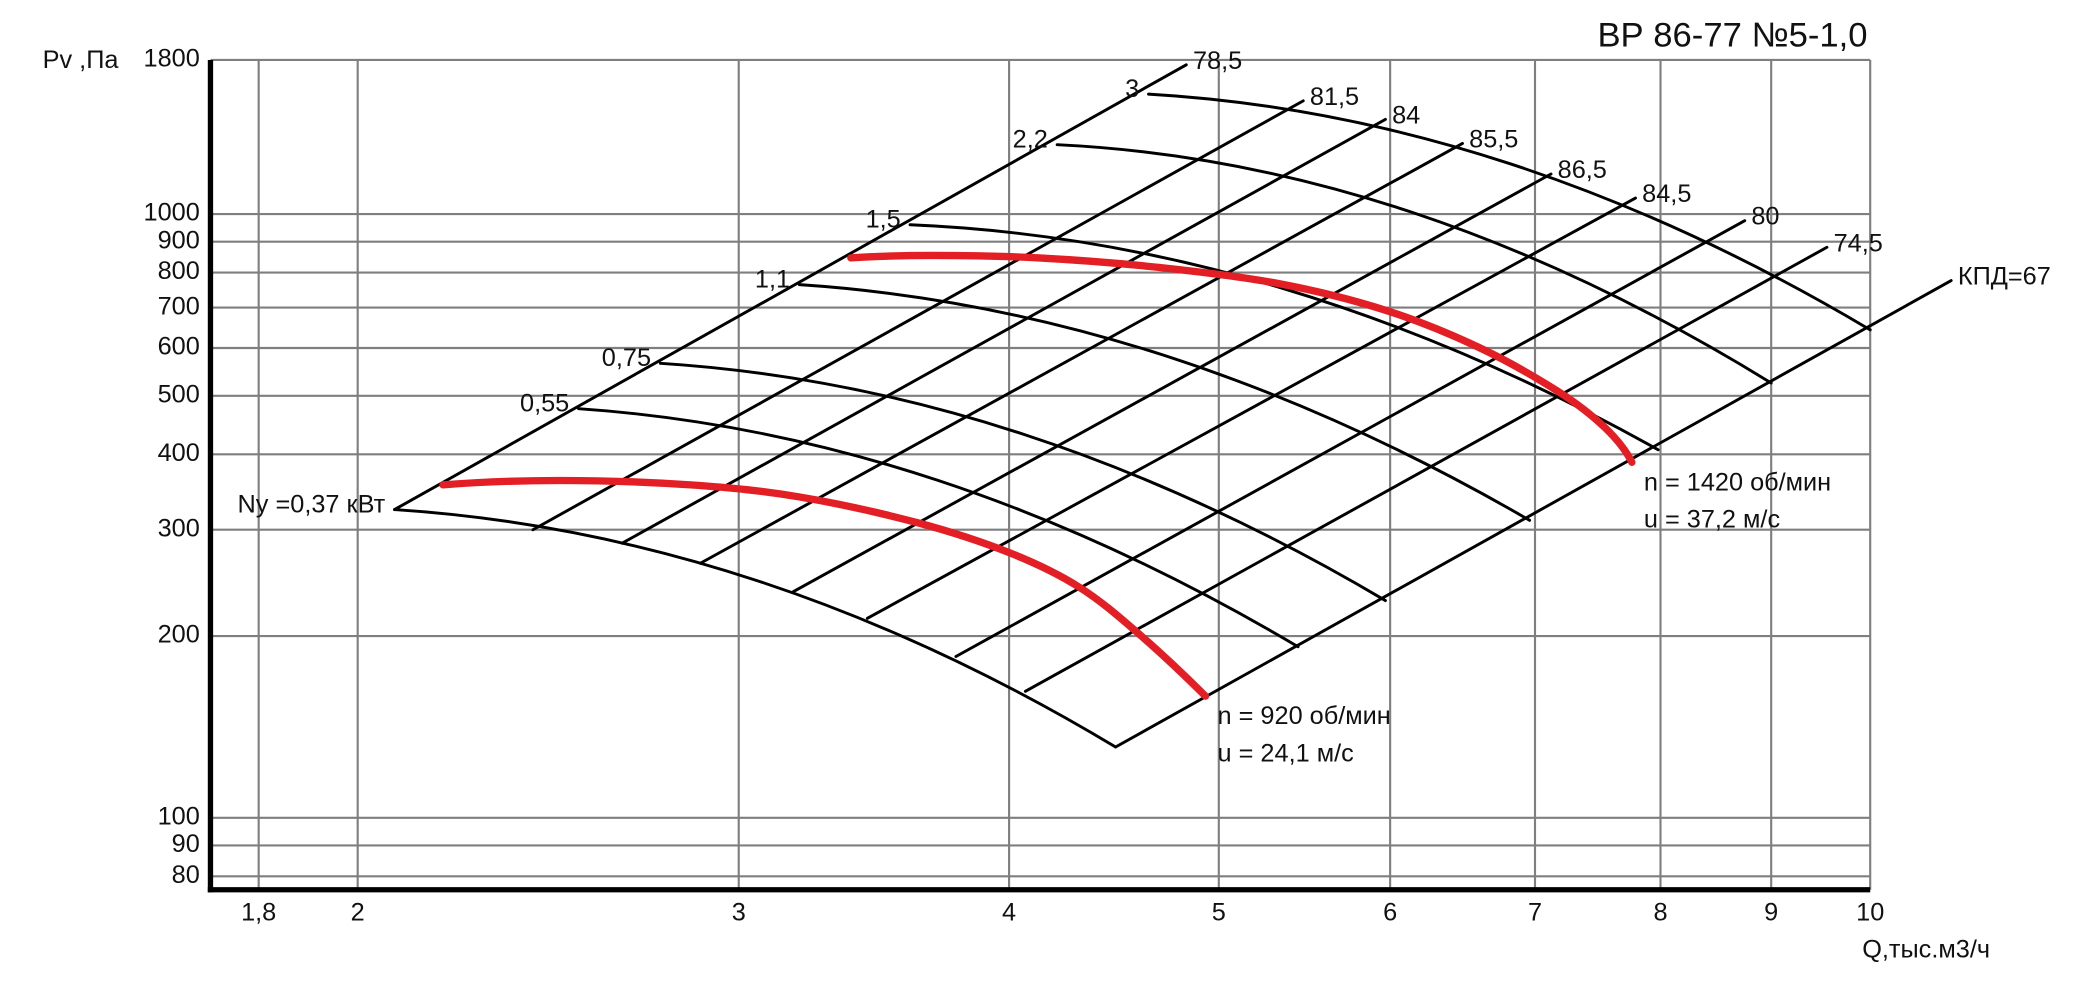  I want to click on y-tick-label: 400, so click(179, 453).